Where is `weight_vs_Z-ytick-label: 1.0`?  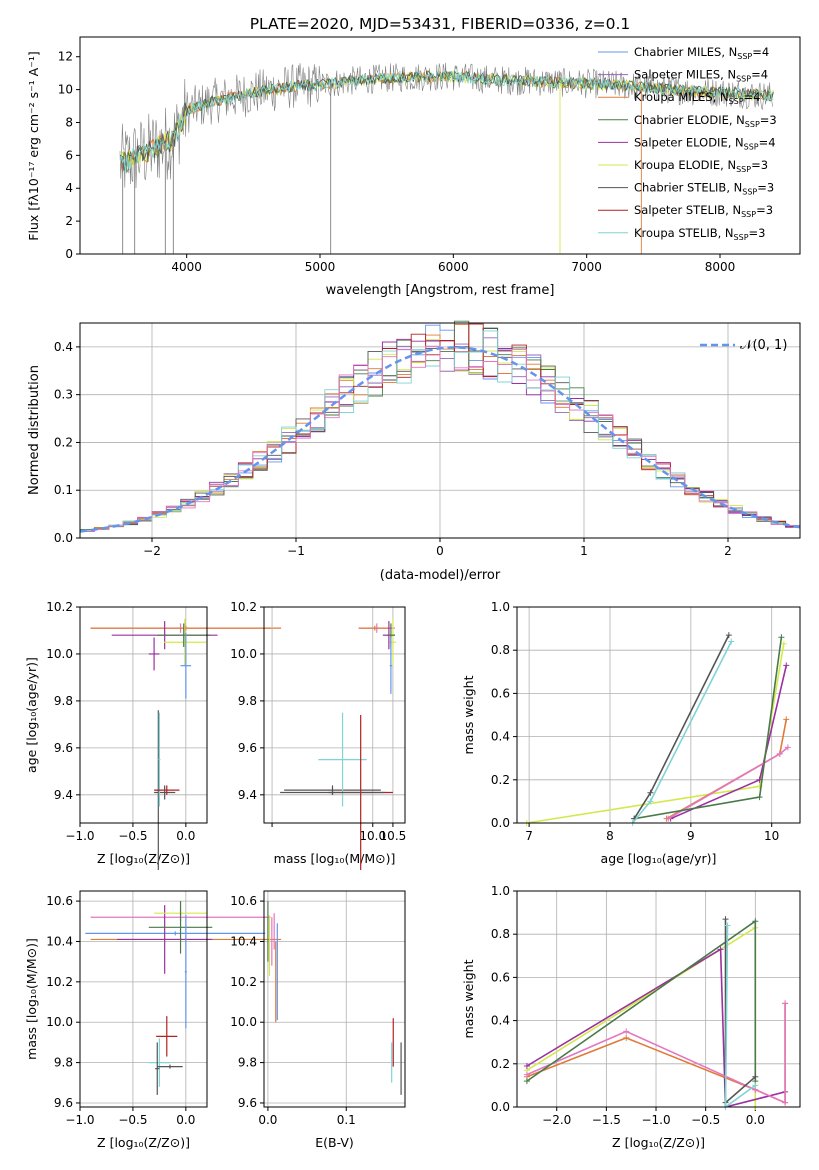 weight_vs_Z-ytick-label: 1.0 is located at coordinates (500, 891).